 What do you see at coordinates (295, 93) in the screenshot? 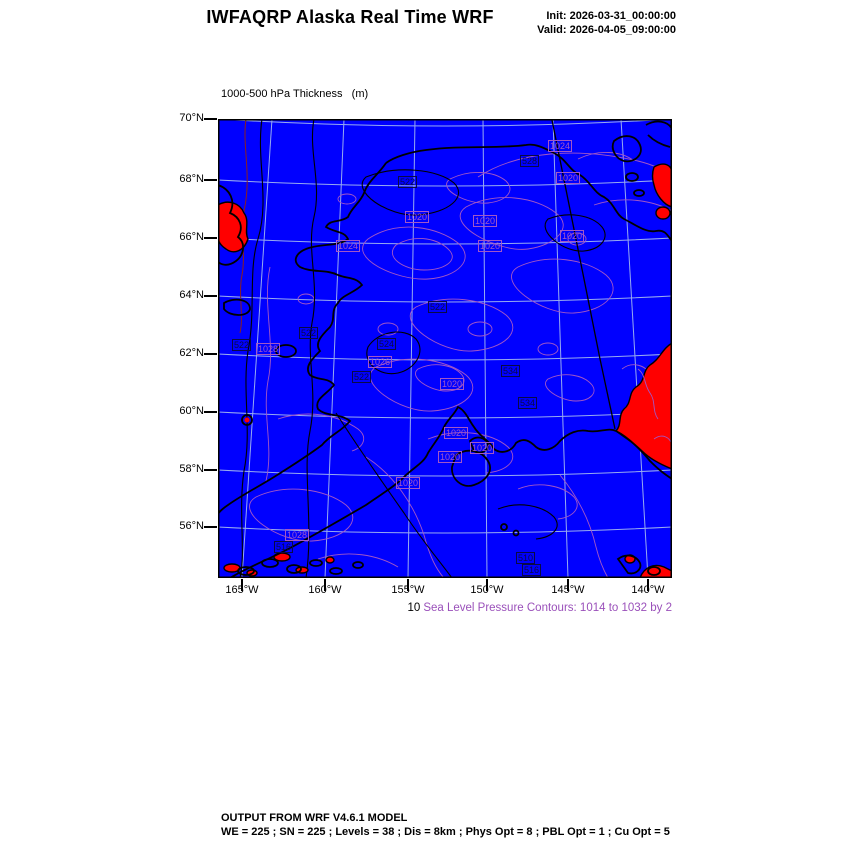
I see `legend-line-thickness-1: 1000-500 hPa Thickness (m)` at bounding box center [295, 93].